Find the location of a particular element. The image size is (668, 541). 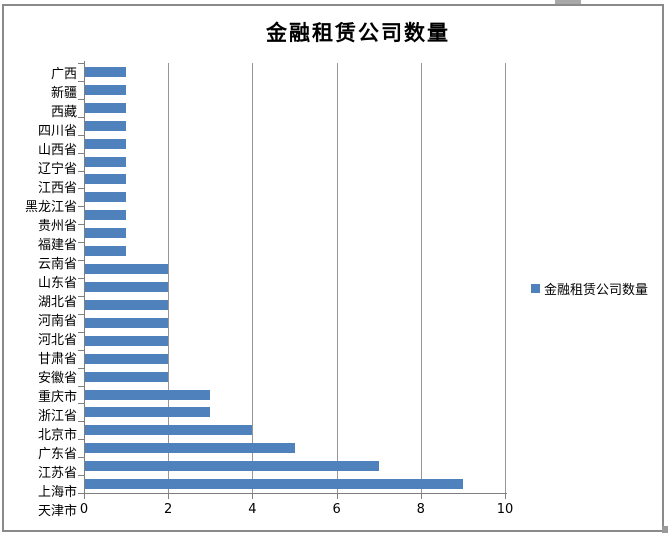

x-tick-label: 0 is located at coordinates (84, 509).